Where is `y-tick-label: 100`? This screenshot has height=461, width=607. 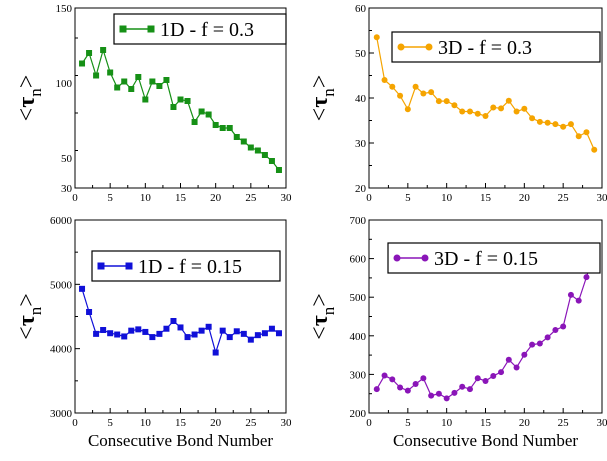 y-tick-label: 100 is located at coordinates (64, 84).